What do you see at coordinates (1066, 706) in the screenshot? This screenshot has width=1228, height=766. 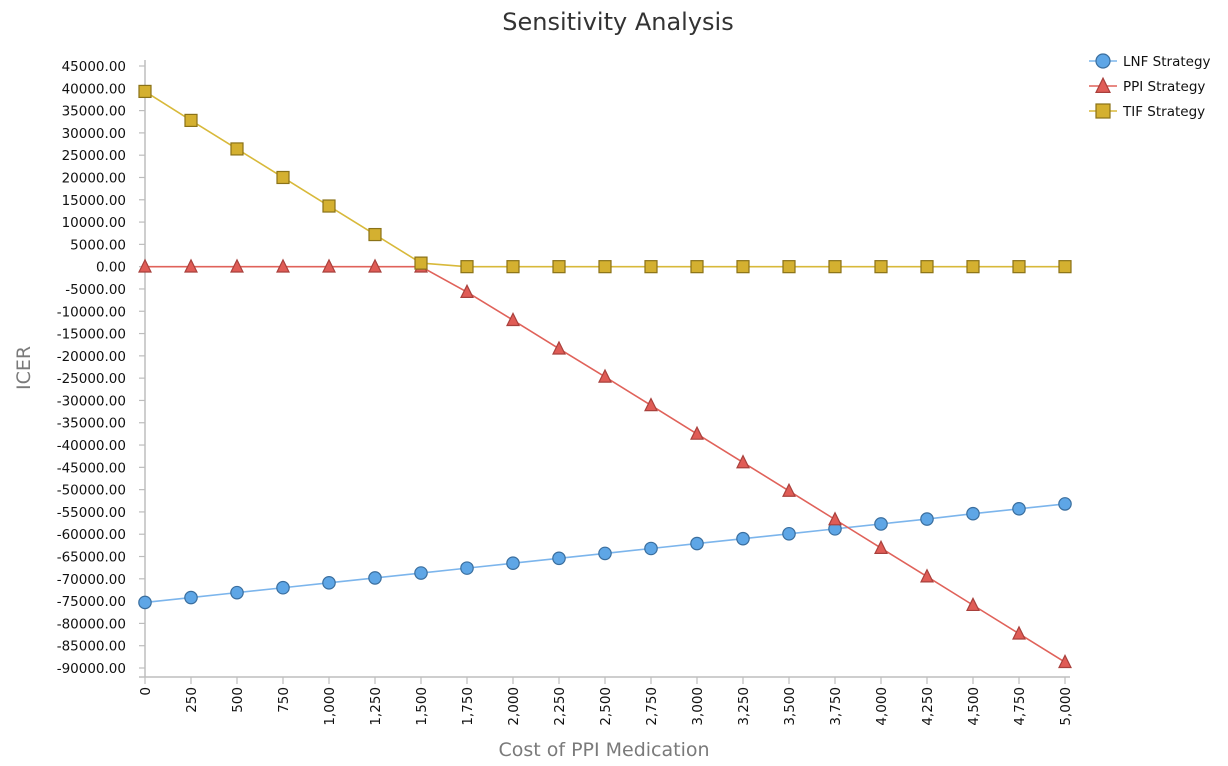 I see `x-tick-label: 5,000` at bounding box center [1066, 706].